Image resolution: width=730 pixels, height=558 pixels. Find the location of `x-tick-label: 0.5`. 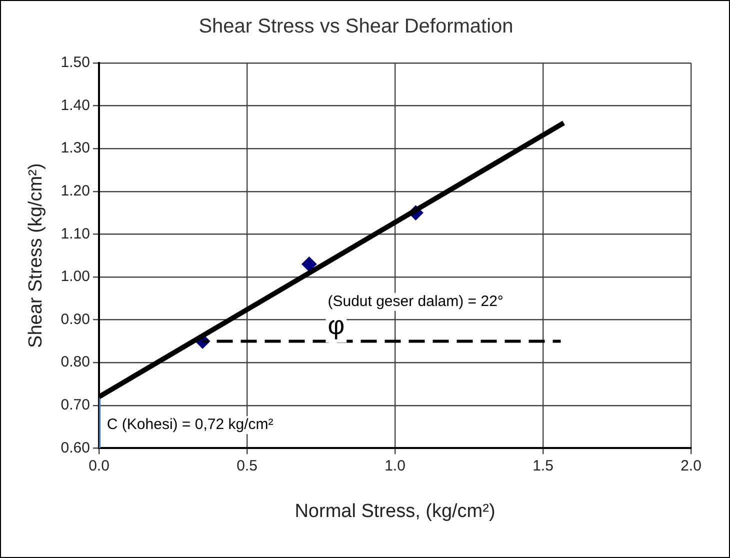

x-tick-label: 0.5 is located at coordinates (247, 465).